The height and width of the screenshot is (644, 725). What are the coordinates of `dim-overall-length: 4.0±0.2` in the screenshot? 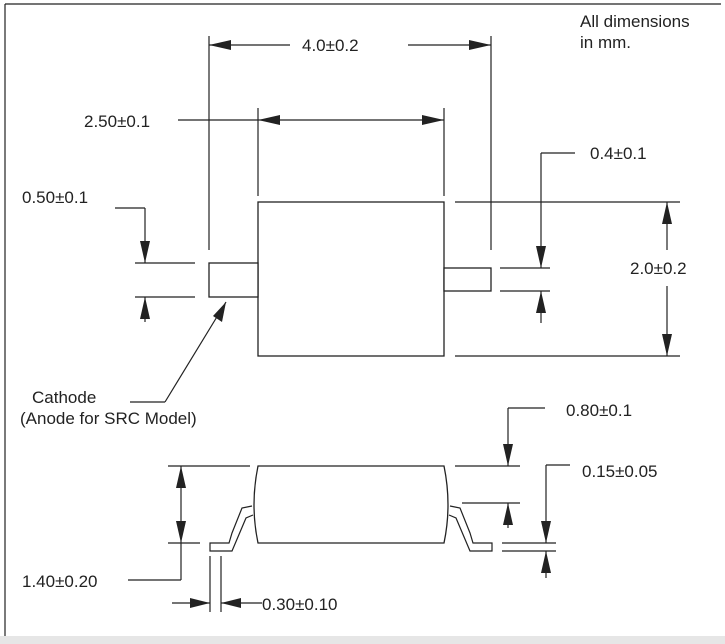 It's located at (350, 143).